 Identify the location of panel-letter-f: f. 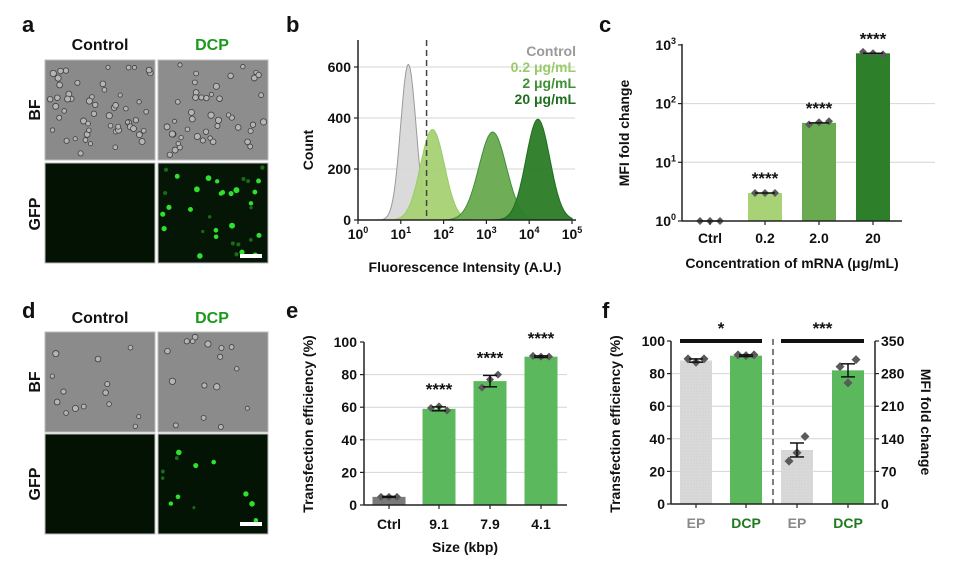
(606, 310).